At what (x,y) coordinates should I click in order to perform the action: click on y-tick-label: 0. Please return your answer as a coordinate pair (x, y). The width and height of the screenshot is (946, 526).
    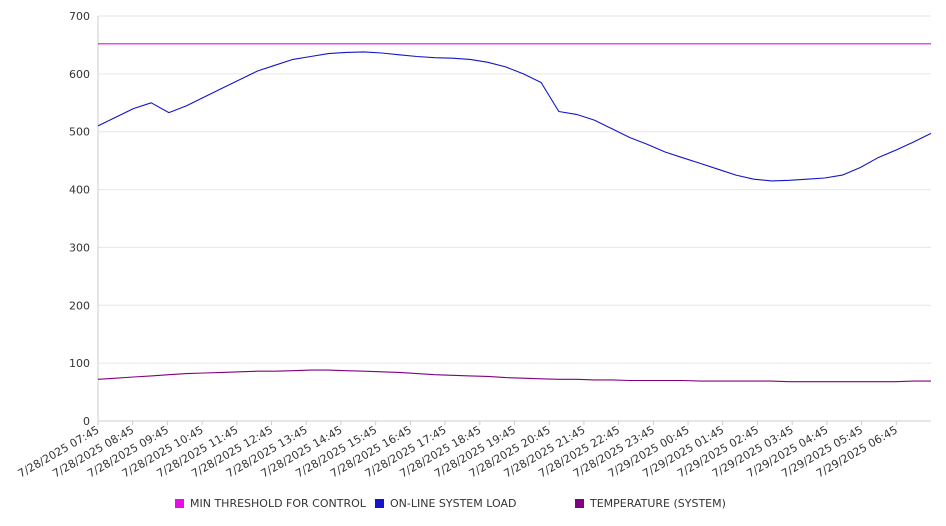
    Looking at the image, I should click on (86, 421).